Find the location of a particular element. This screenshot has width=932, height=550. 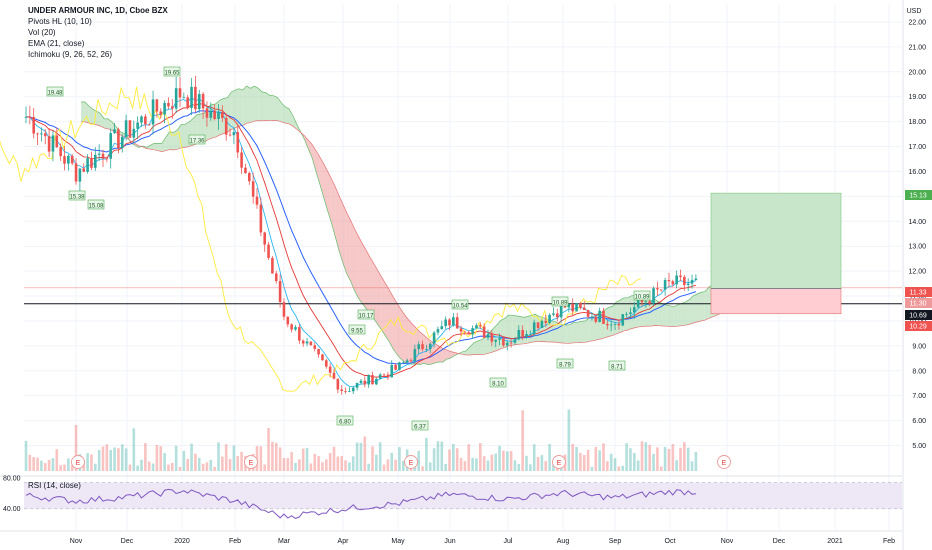

price-tick: 7.00 is located at coordinates (919, 396).